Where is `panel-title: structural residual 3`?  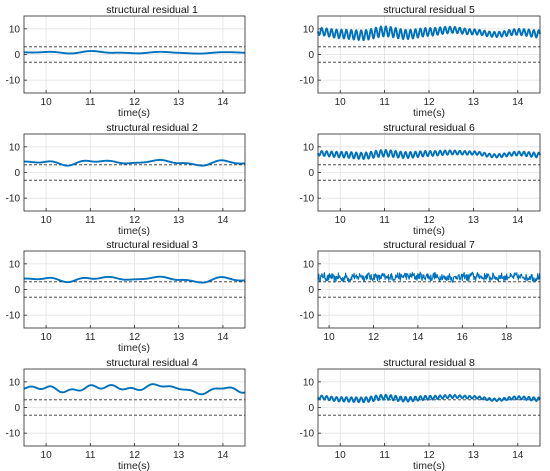 panel-title: structural residual 3 is located at coordinates (152, 245).